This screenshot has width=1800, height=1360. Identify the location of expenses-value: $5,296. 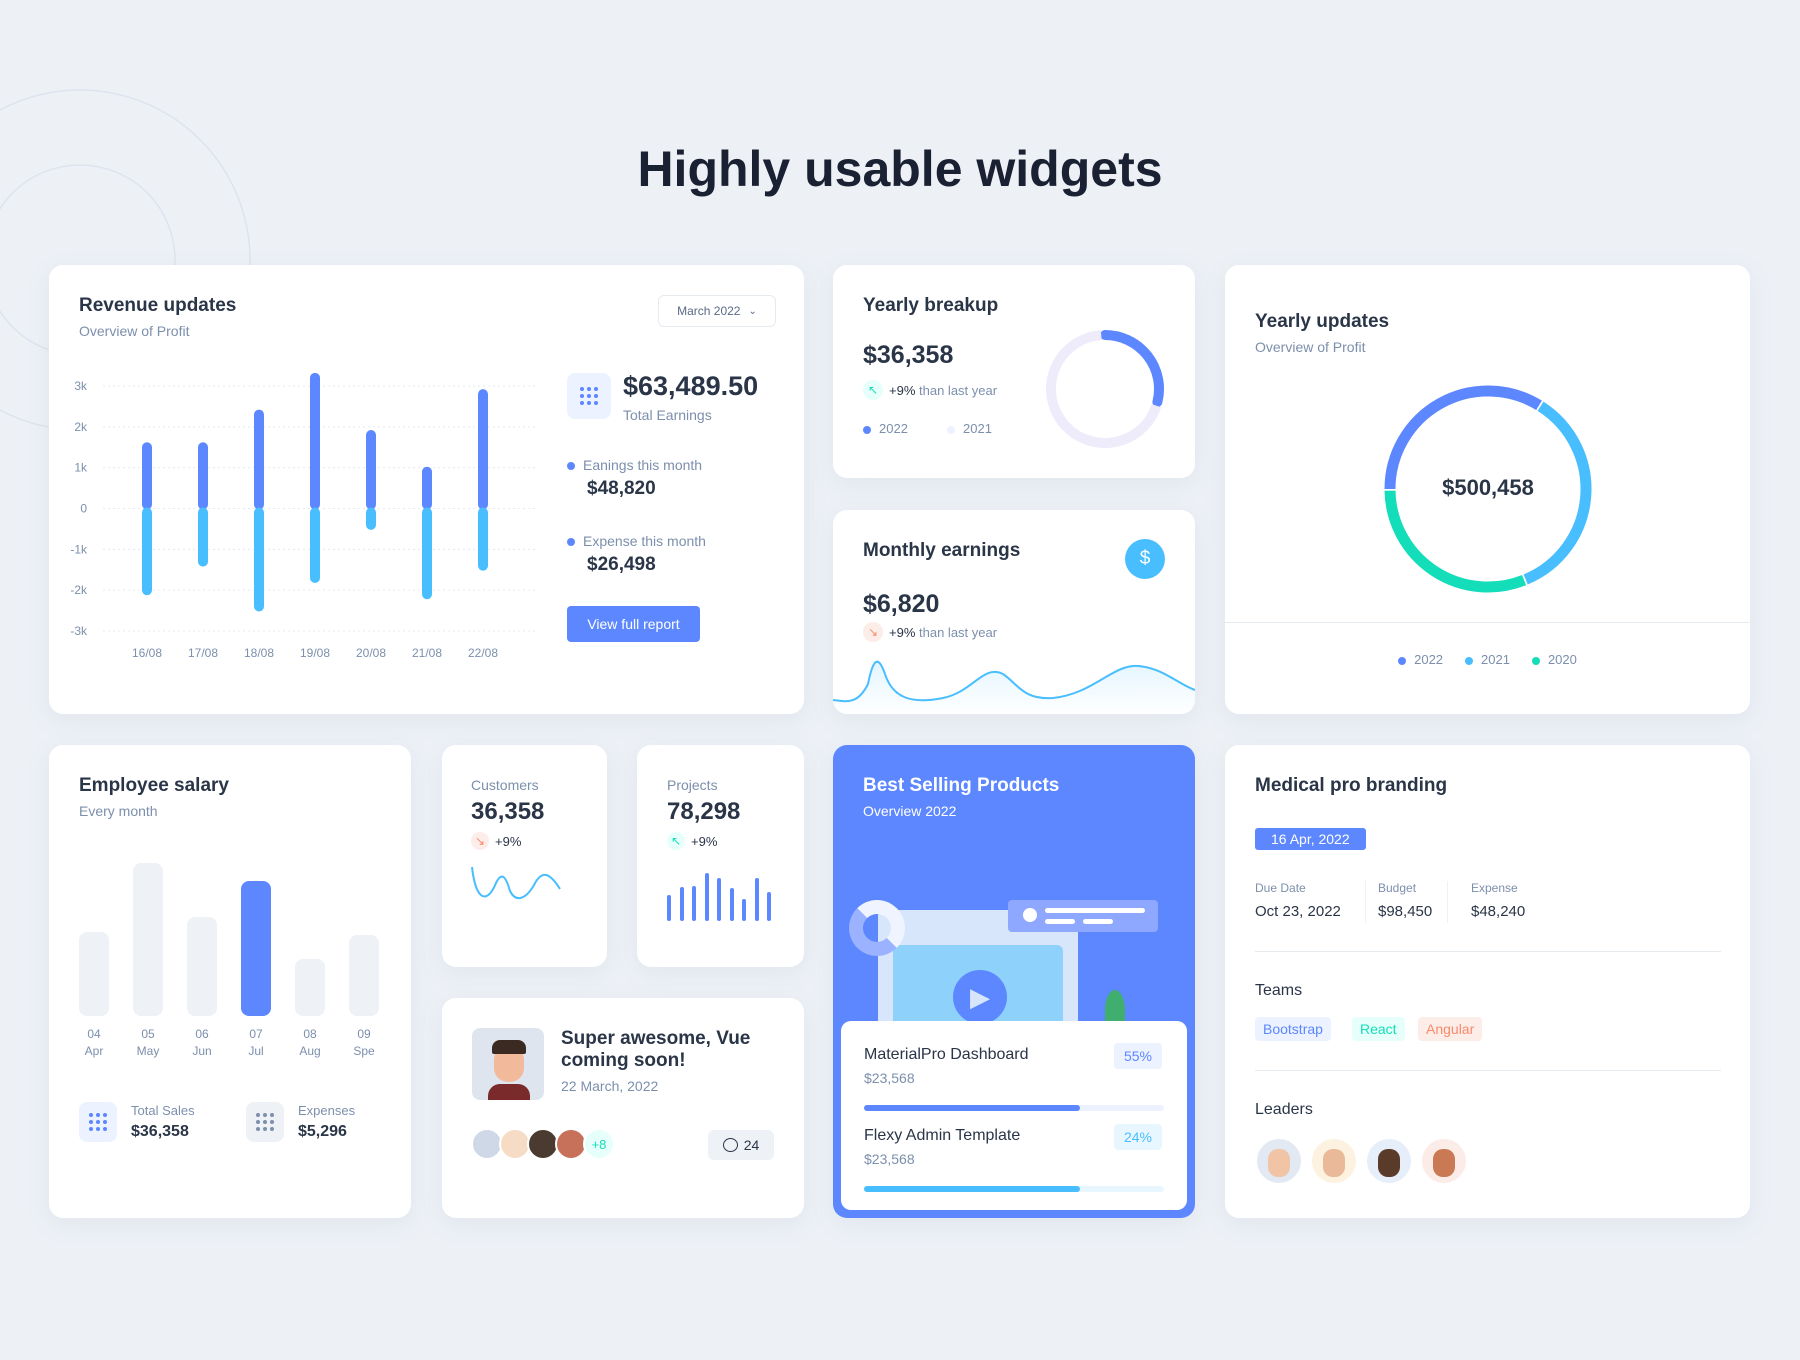
(322, 1131).